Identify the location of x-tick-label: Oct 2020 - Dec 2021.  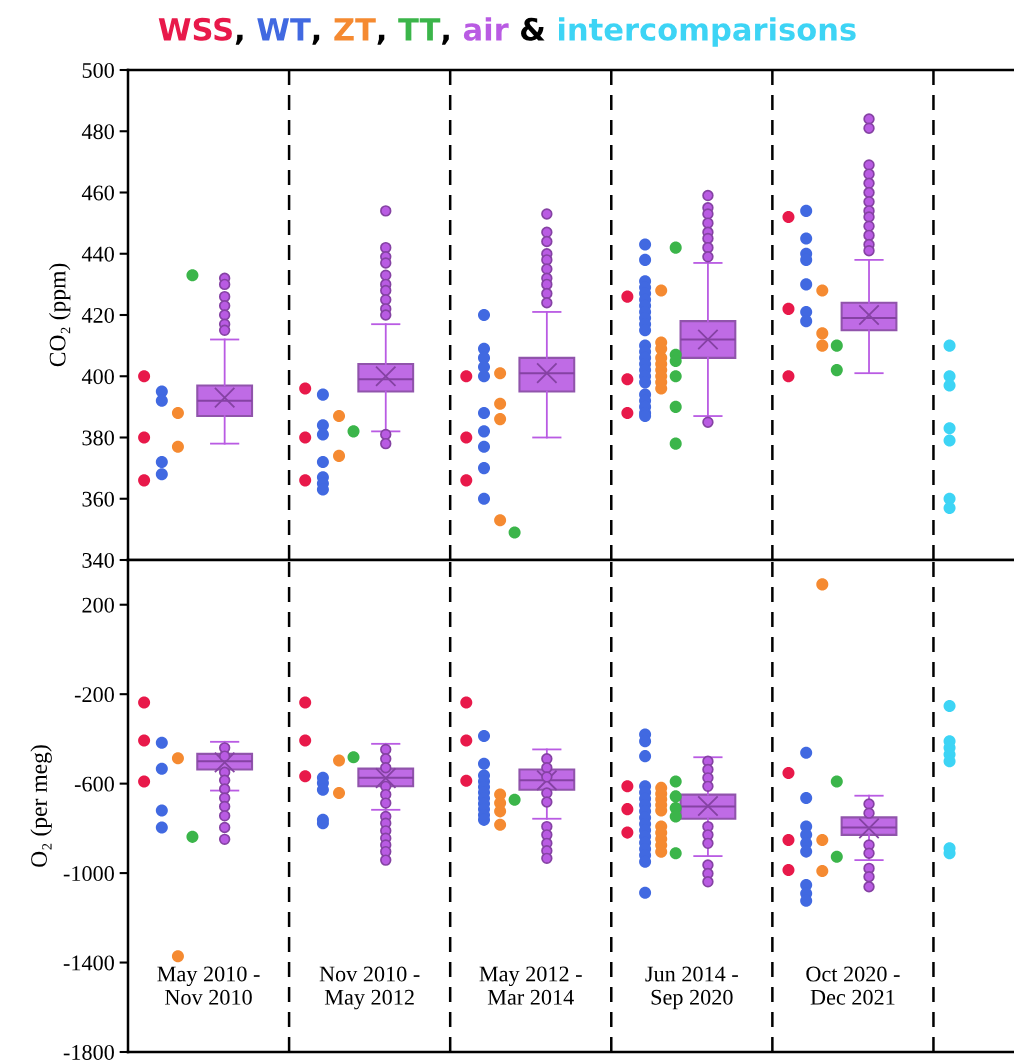
(853, 985).